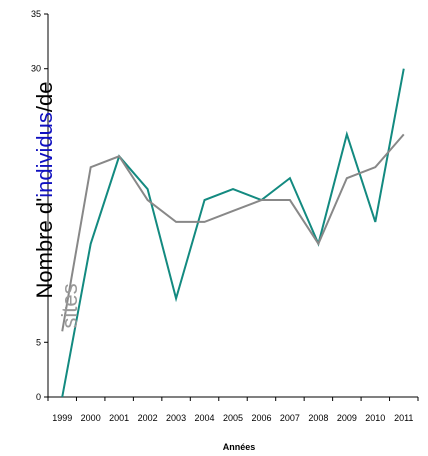 The height and width of the screenshot is (456, 428). Describe the element at coordinates (239, 447) in the screenshot. I see `x-axis-label: Années` at that location.